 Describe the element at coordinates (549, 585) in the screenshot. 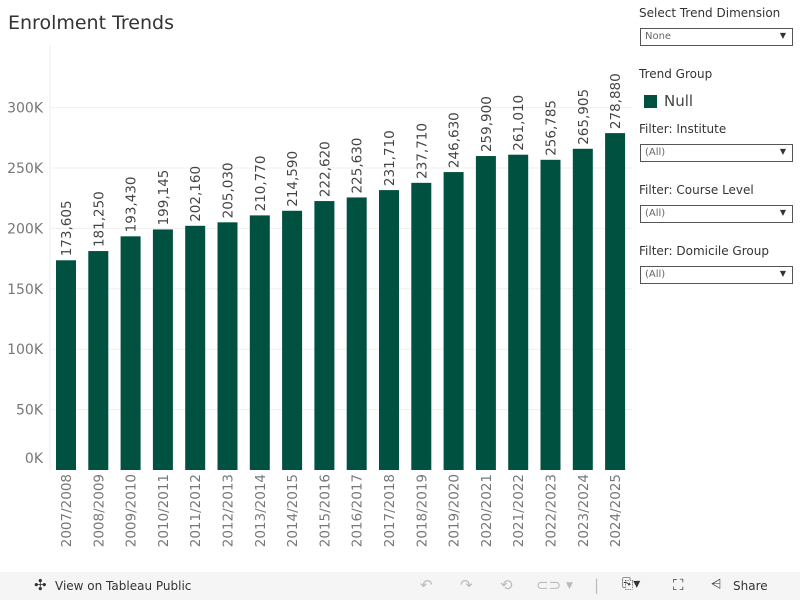

I see `refresh-icon: ⊂⊃` at that location.